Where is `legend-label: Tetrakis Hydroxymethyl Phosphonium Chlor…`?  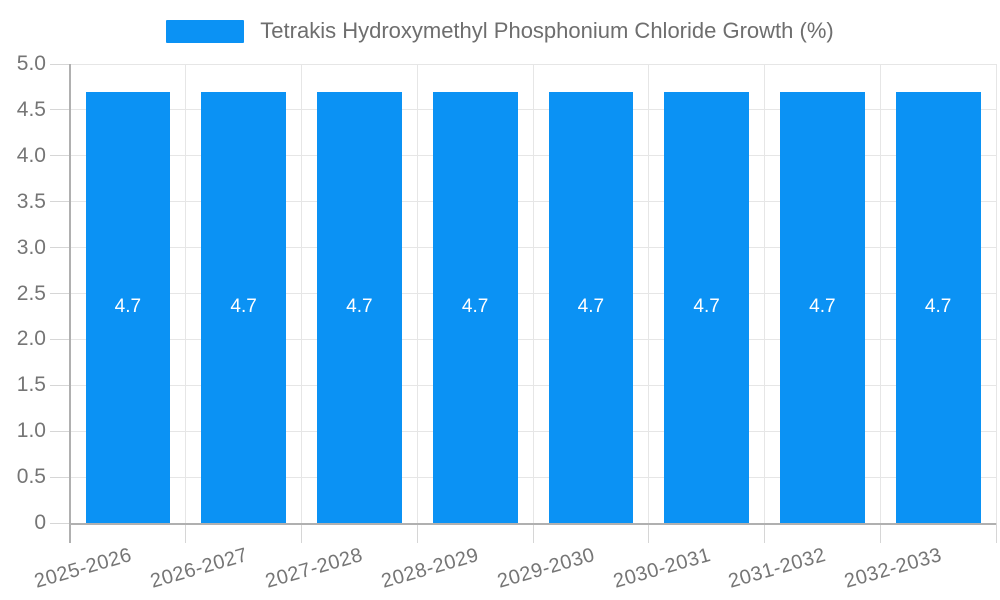
legend-label: Tetrakis Hydroxymethyl Phosphonium Chlor… is located at coordinates (547, 30).